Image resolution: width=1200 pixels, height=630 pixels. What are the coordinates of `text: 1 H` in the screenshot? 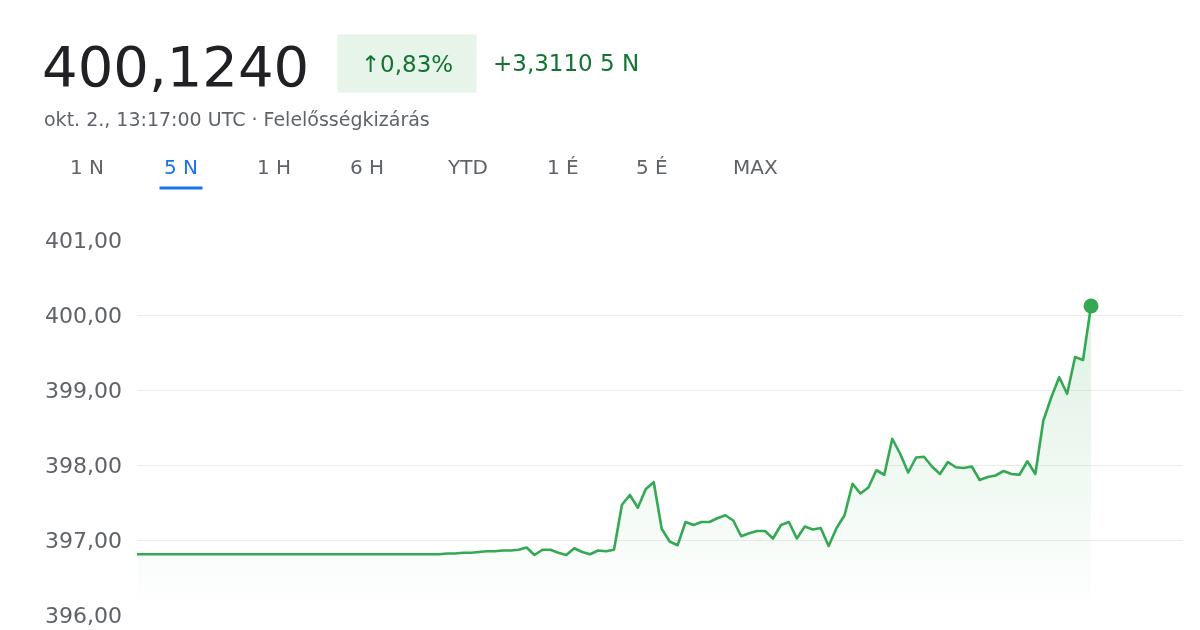 It's located at (274, 167).